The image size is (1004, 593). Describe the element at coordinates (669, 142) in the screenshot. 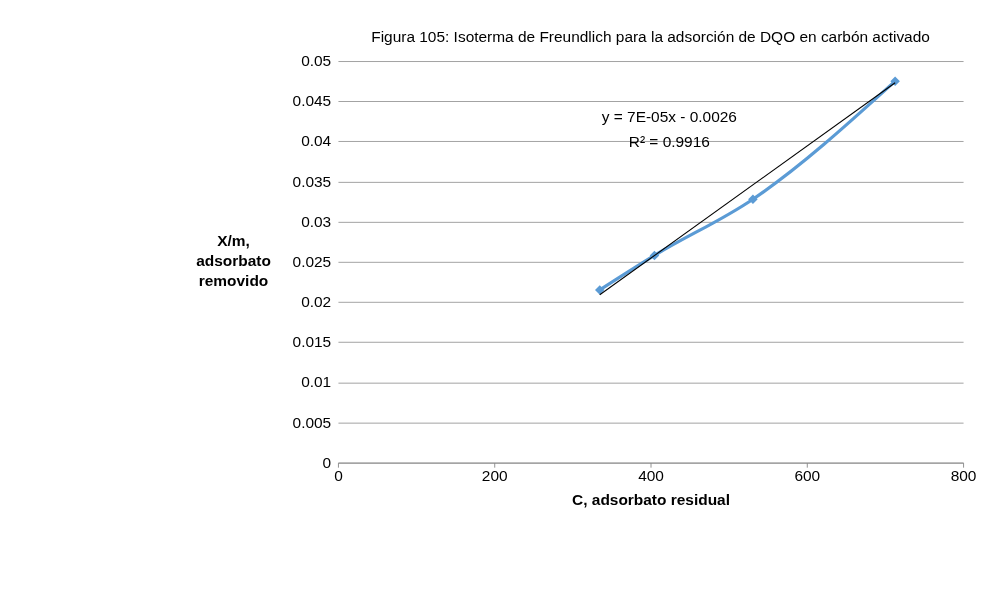

I see `annotation: R² = 0.9916` at that location.